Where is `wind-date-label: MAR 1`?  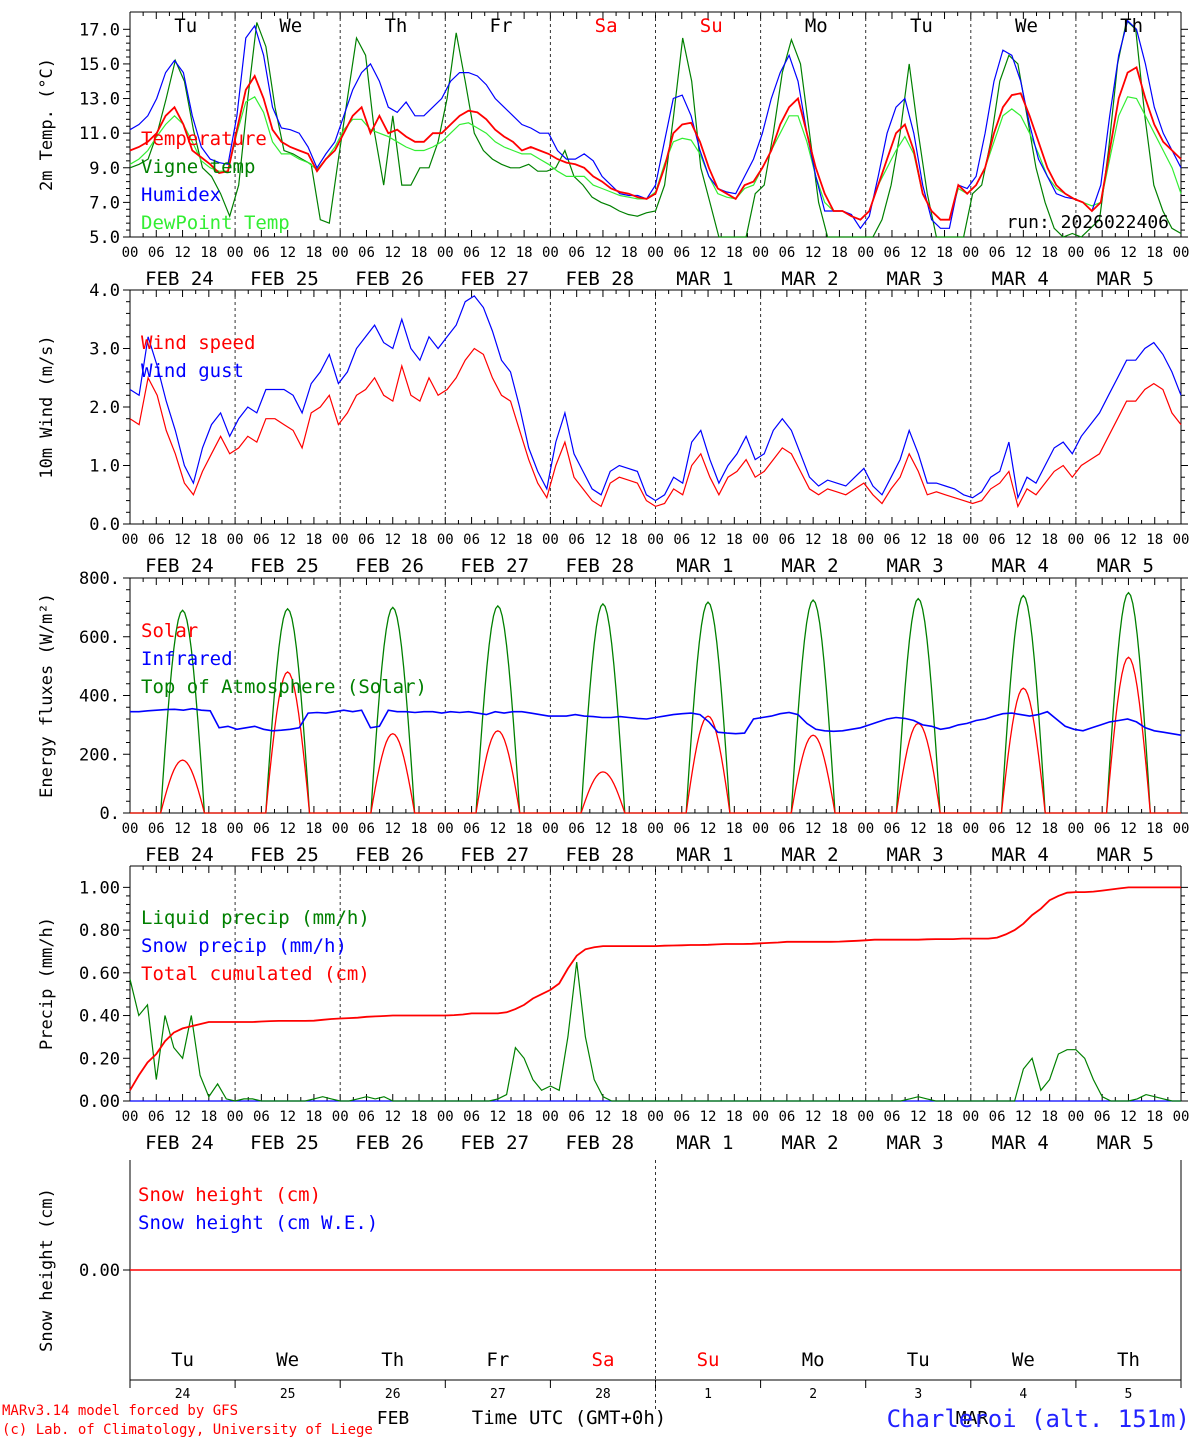
wind-date-label: MAR 1 is located at coordinates (704, 566).